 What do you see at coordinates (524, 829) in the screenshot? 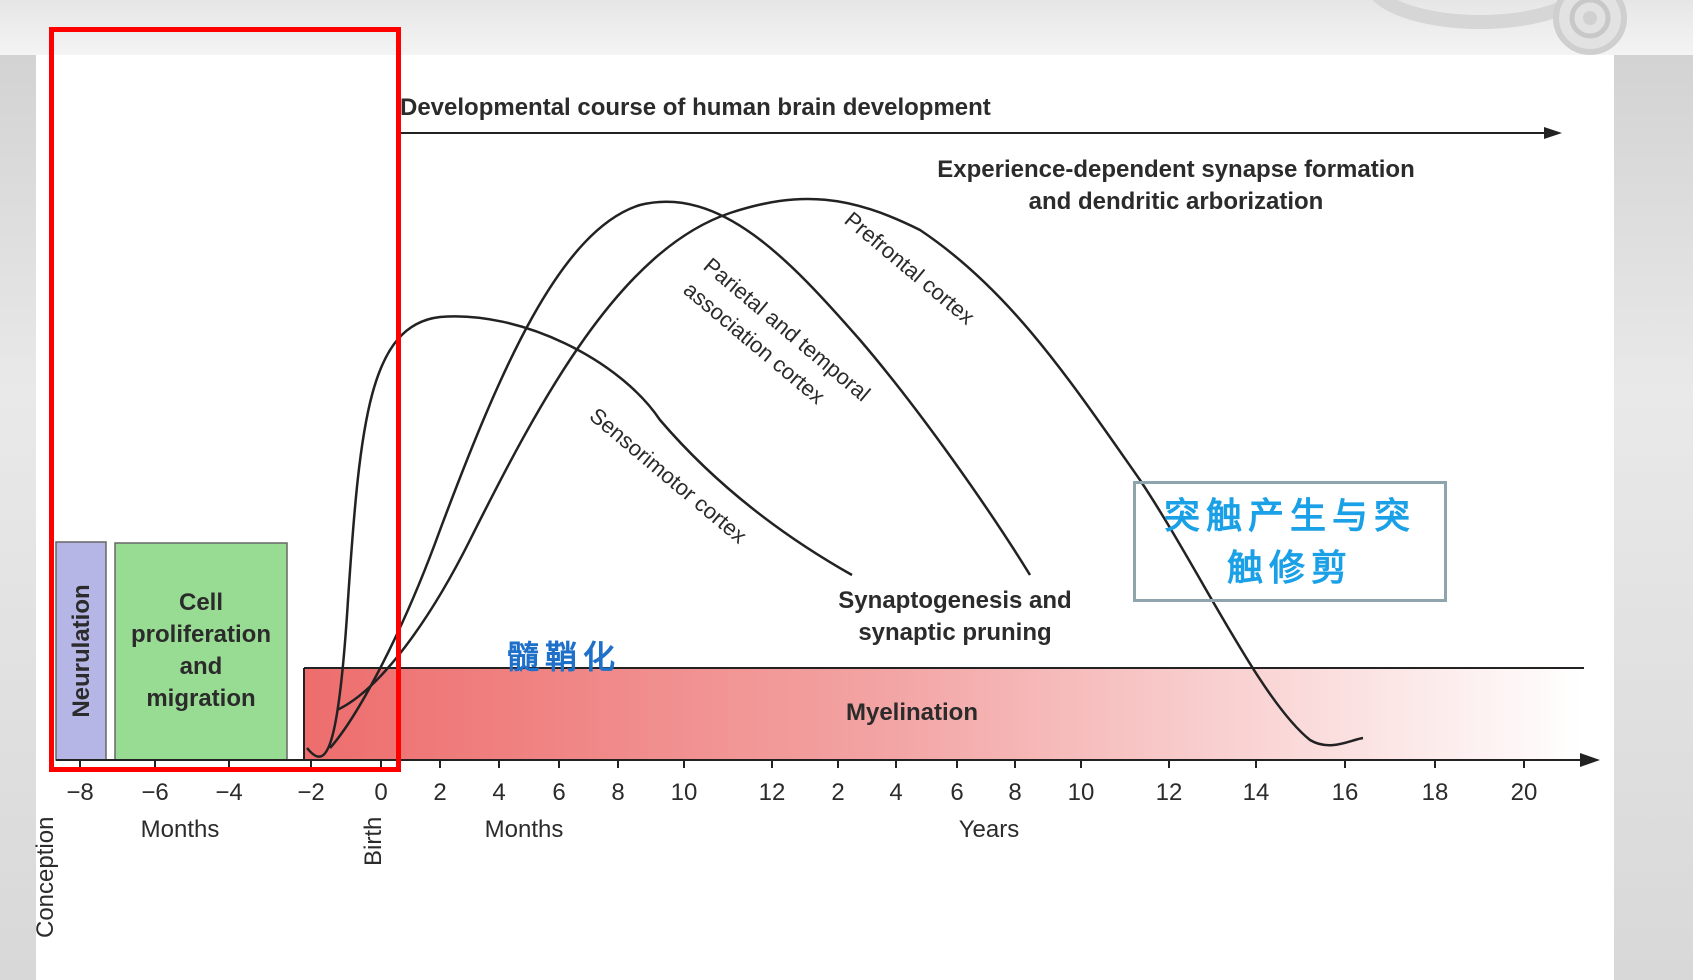
I see `months-label-postnatal: Months` at bounding box center [524, 829].